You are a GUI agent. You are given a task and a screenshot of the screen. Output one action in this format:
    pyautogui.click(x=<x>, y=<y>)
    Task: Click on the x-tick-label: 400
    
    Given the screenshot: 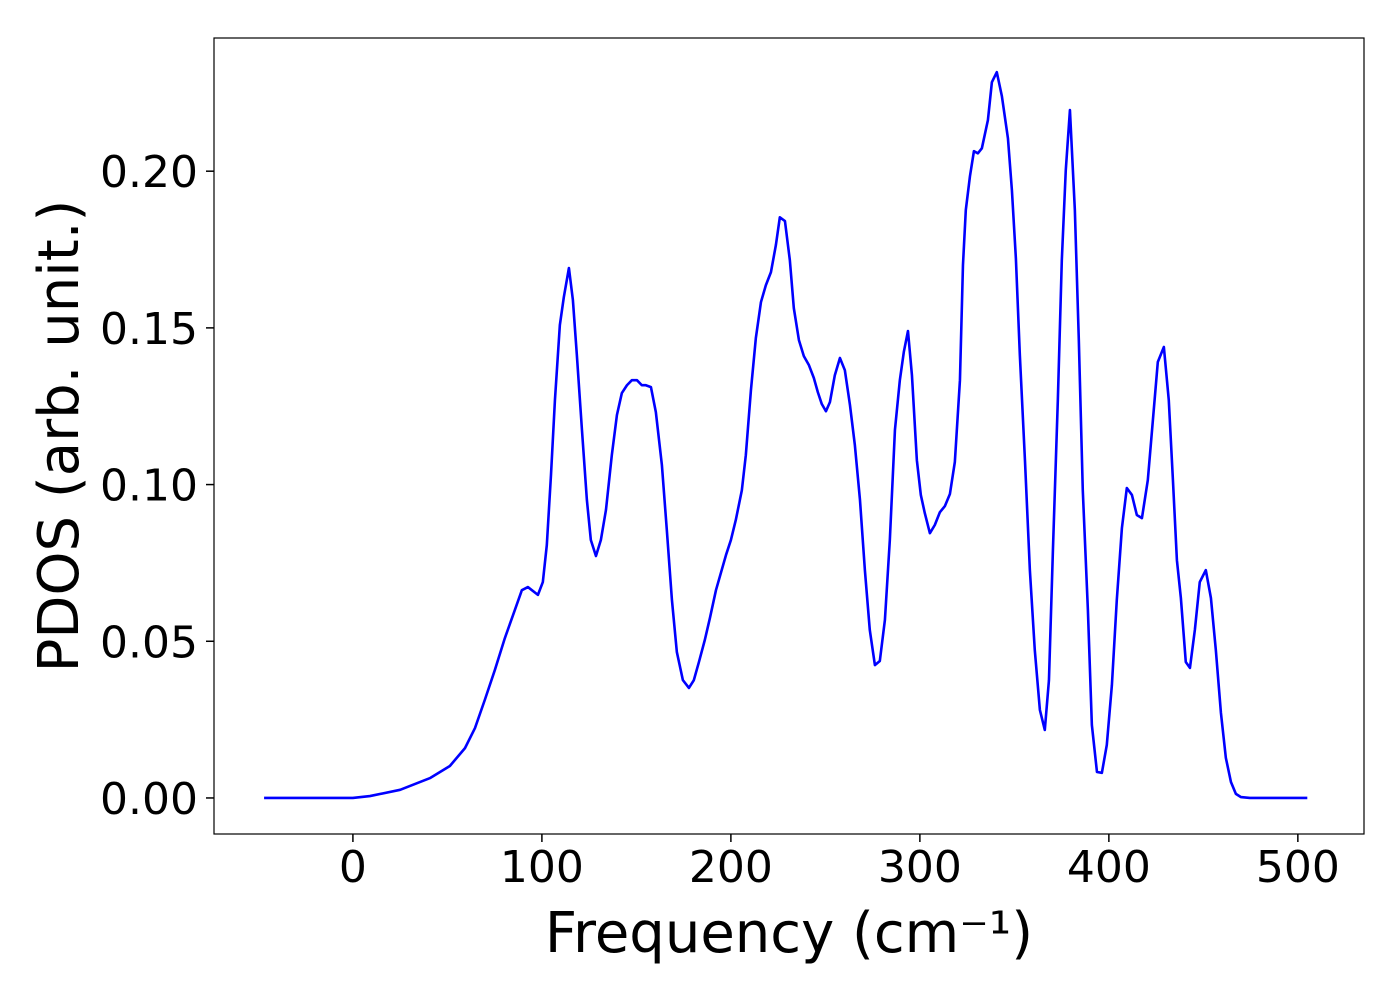 What is the action you would take?
    pyautogui.click(x=1109, y=867)
    